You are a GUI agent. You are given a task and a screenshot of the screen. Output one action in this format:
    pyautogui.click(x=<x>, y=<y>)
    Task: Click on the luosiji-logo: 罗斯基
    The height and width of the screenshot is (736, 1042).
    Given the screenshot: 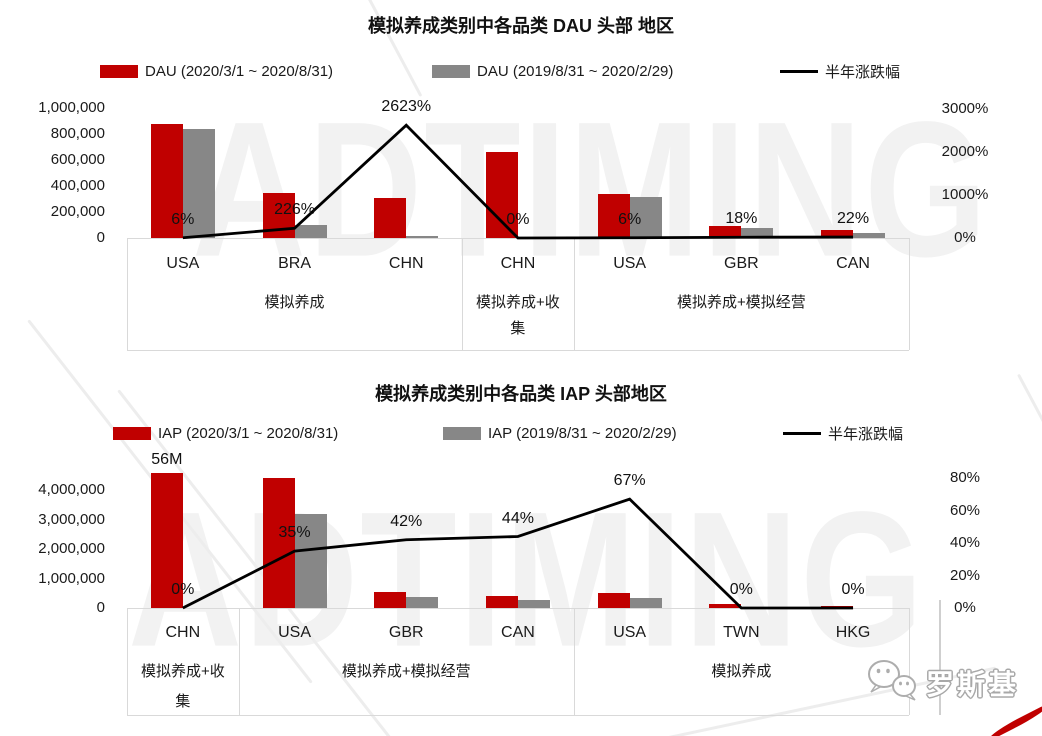 What is the action you would take?
    pyautogui.click(x=941, y=683)
    